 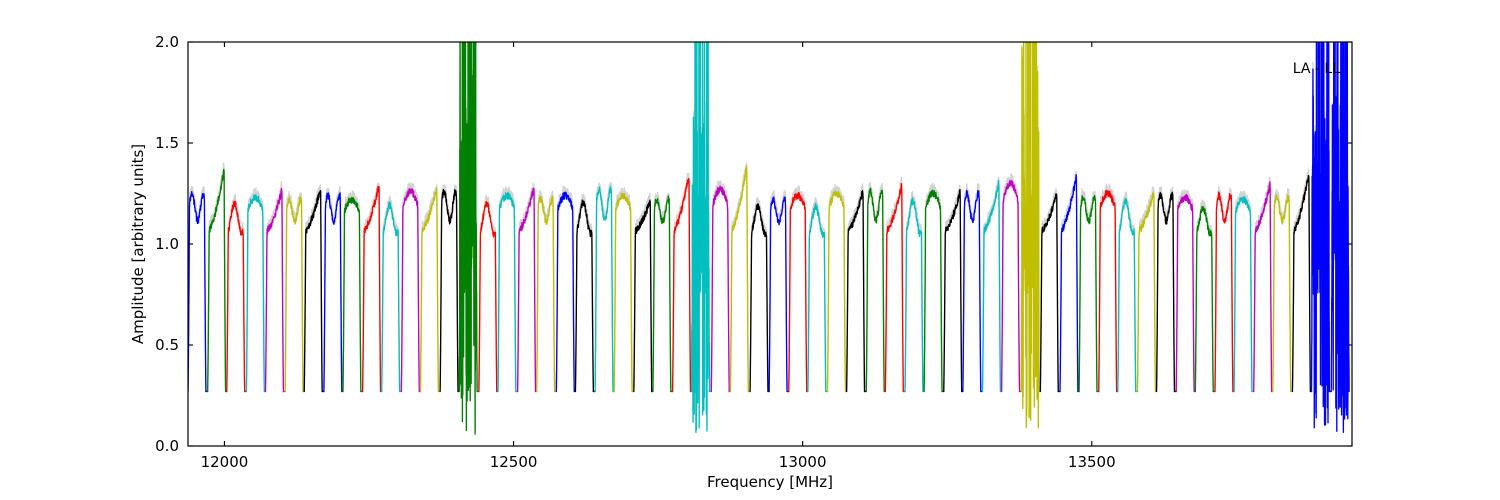 I want to click on y-tick-label: 2.0, so click(x=167, y=42).